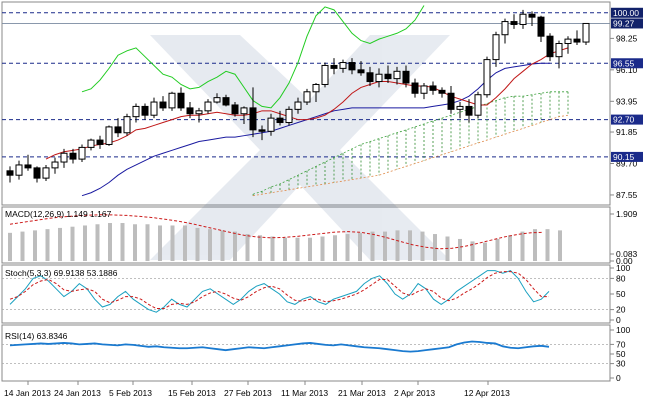 This screenshot has height=400, width=650. What do you see at coordinates (627, 163) in the screenshot?
I see `price-tick-label: 89.70` at bounding box center [627, 163].